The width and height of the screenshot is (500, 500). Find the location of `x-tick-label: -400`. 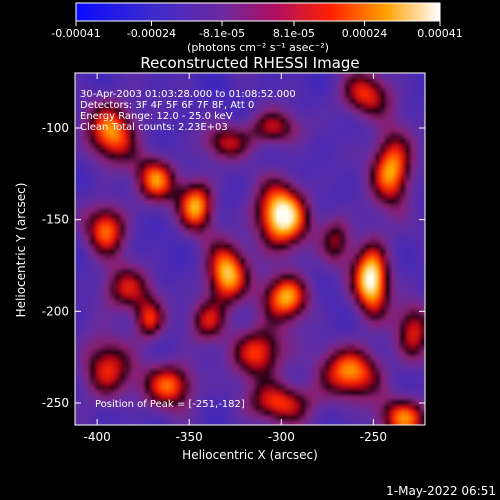

x-tick-label: -400 is located at coordinates (96, 437).